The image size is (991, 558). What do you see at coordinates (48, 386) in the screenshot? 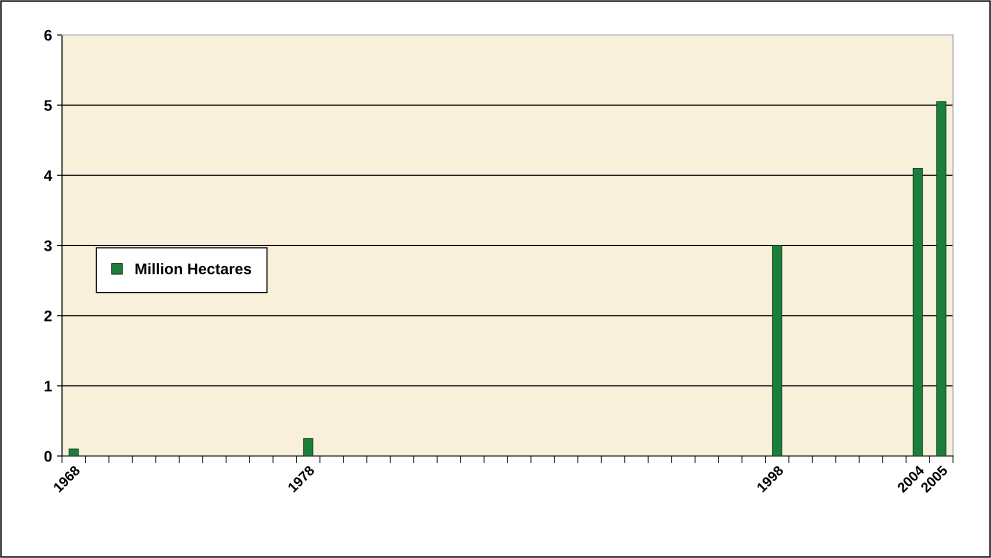
I see `y-tick-label: 1` at bounding box center [48, 386].